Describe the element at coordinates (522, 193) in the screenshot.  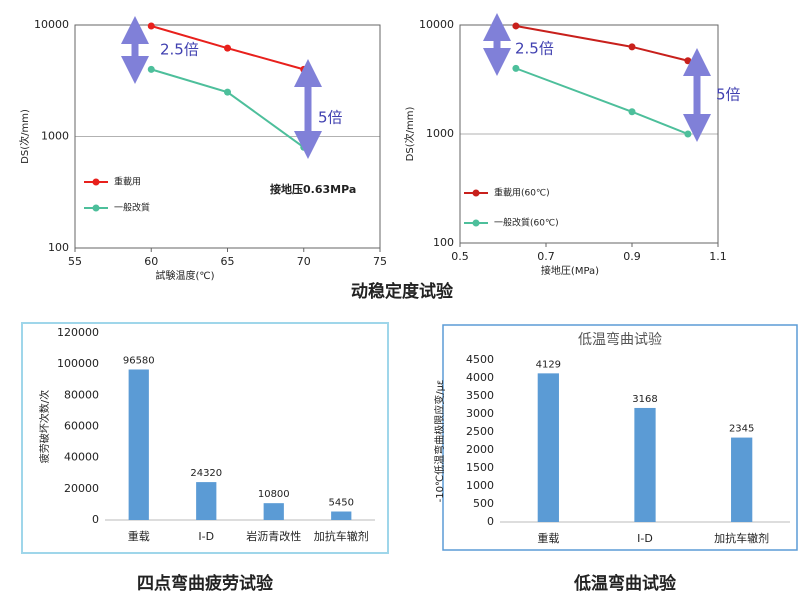
I see `legend-label: 重載用(60℃)` at that location.